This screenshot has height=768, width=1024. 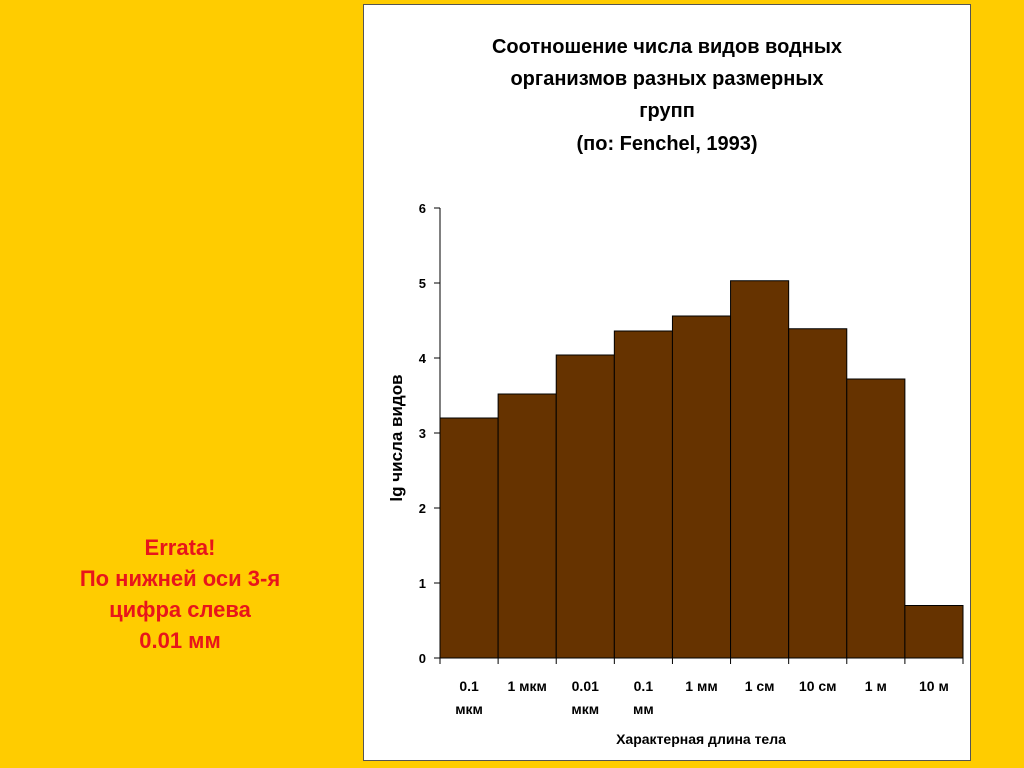 What do you see at coordinates (701, 686) in the screenshot?
I see `x-tick-label: 1 мм` at bounding box center [701, 686].